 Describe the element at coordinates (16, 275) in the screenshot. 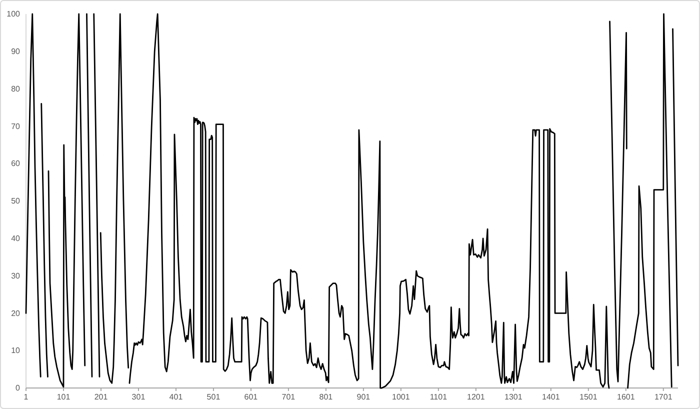

I see `y-tick-label: 30` at that location.